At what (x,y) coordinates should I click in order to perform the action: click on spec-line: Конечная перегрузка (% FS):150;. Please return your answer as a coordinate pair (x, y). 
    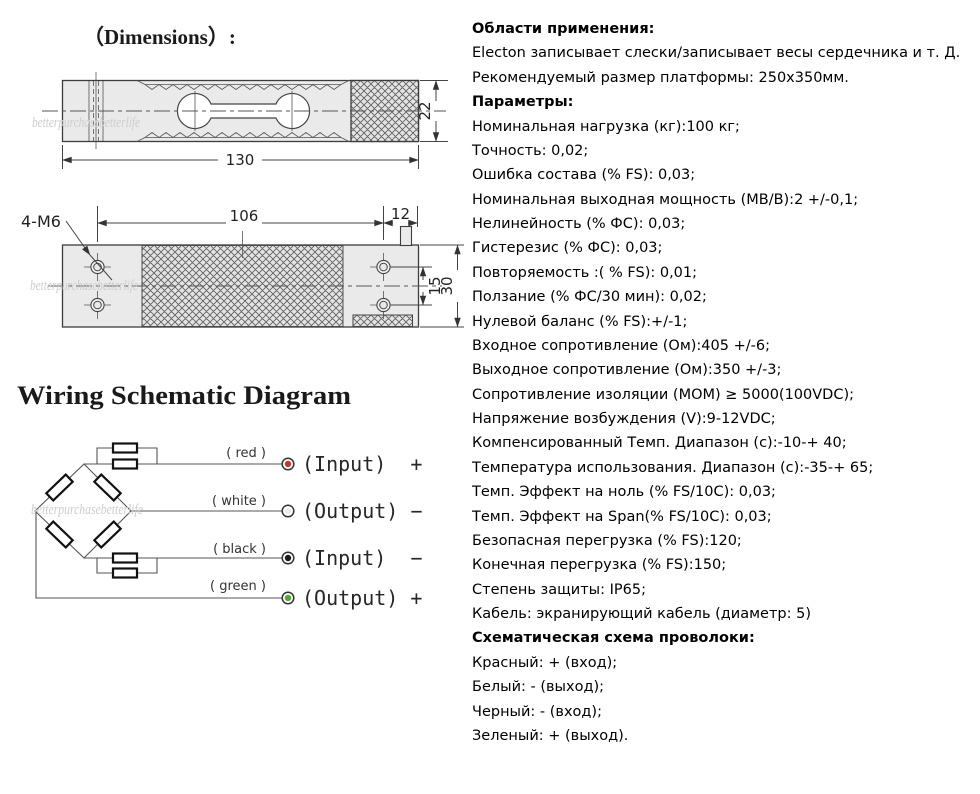
    Looking at the image, I should click on (599, 565).